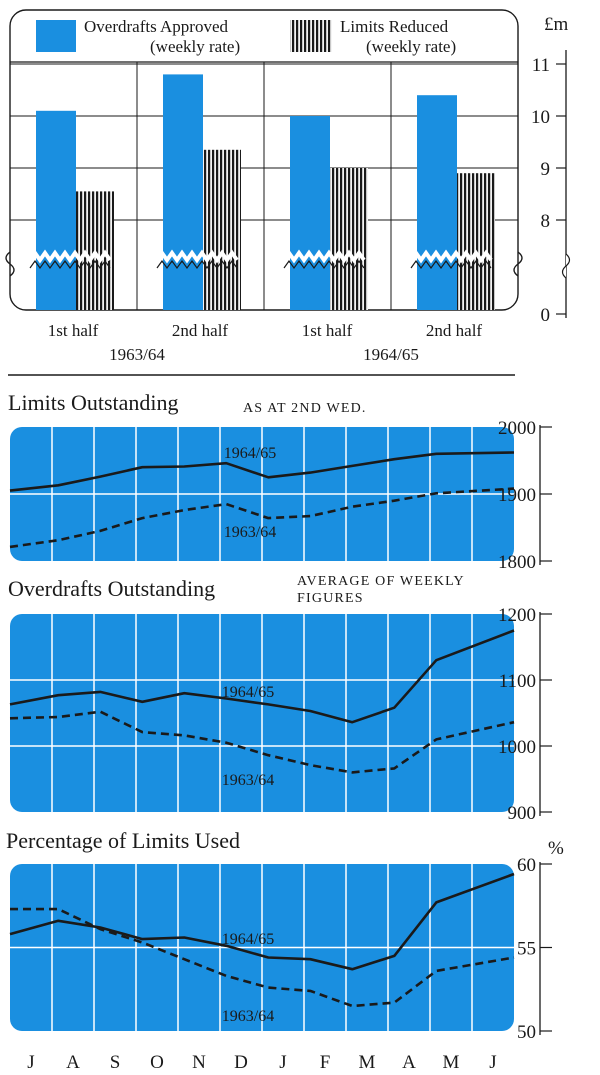 The width and height of the screenshot is (600, 1075). I want to click on month-label: S, so click(115, 1062).